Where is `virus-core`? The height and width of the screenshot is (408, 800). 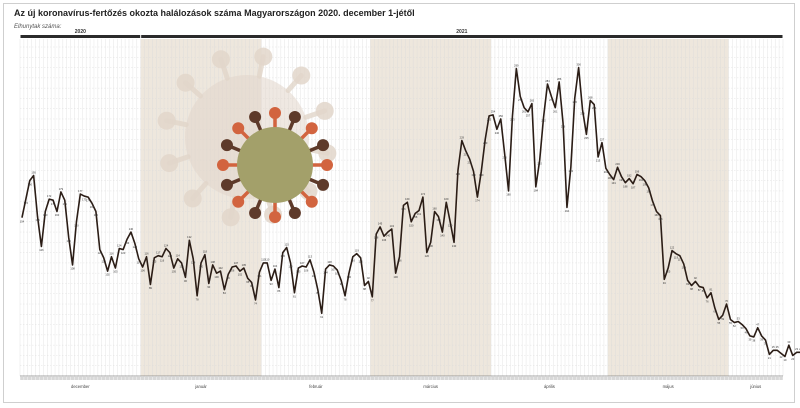
virus-core is located at coordinates (275, 165).